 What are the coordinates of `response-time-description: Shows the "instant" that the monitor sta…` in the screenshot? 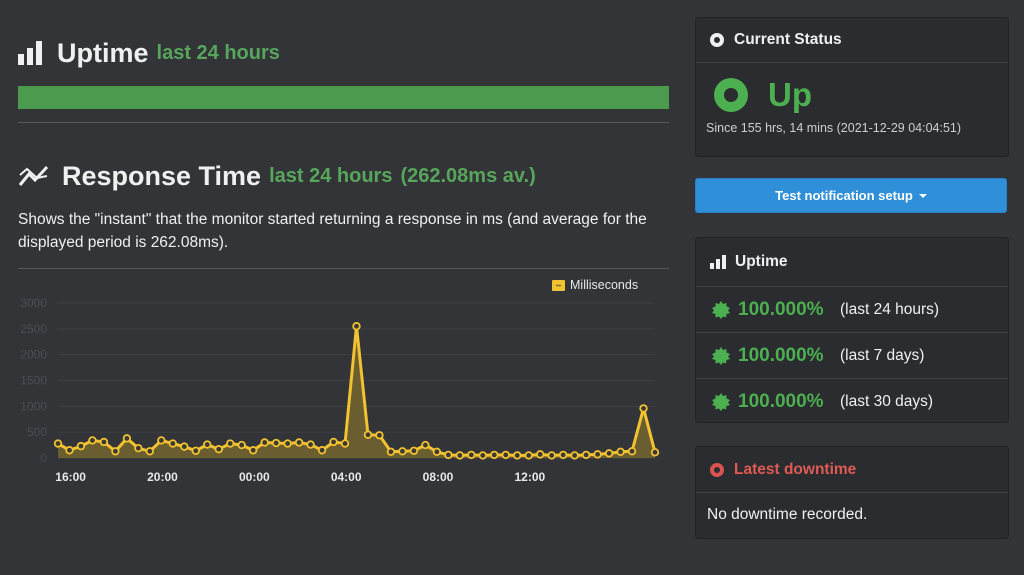 It's located at (332, 231).